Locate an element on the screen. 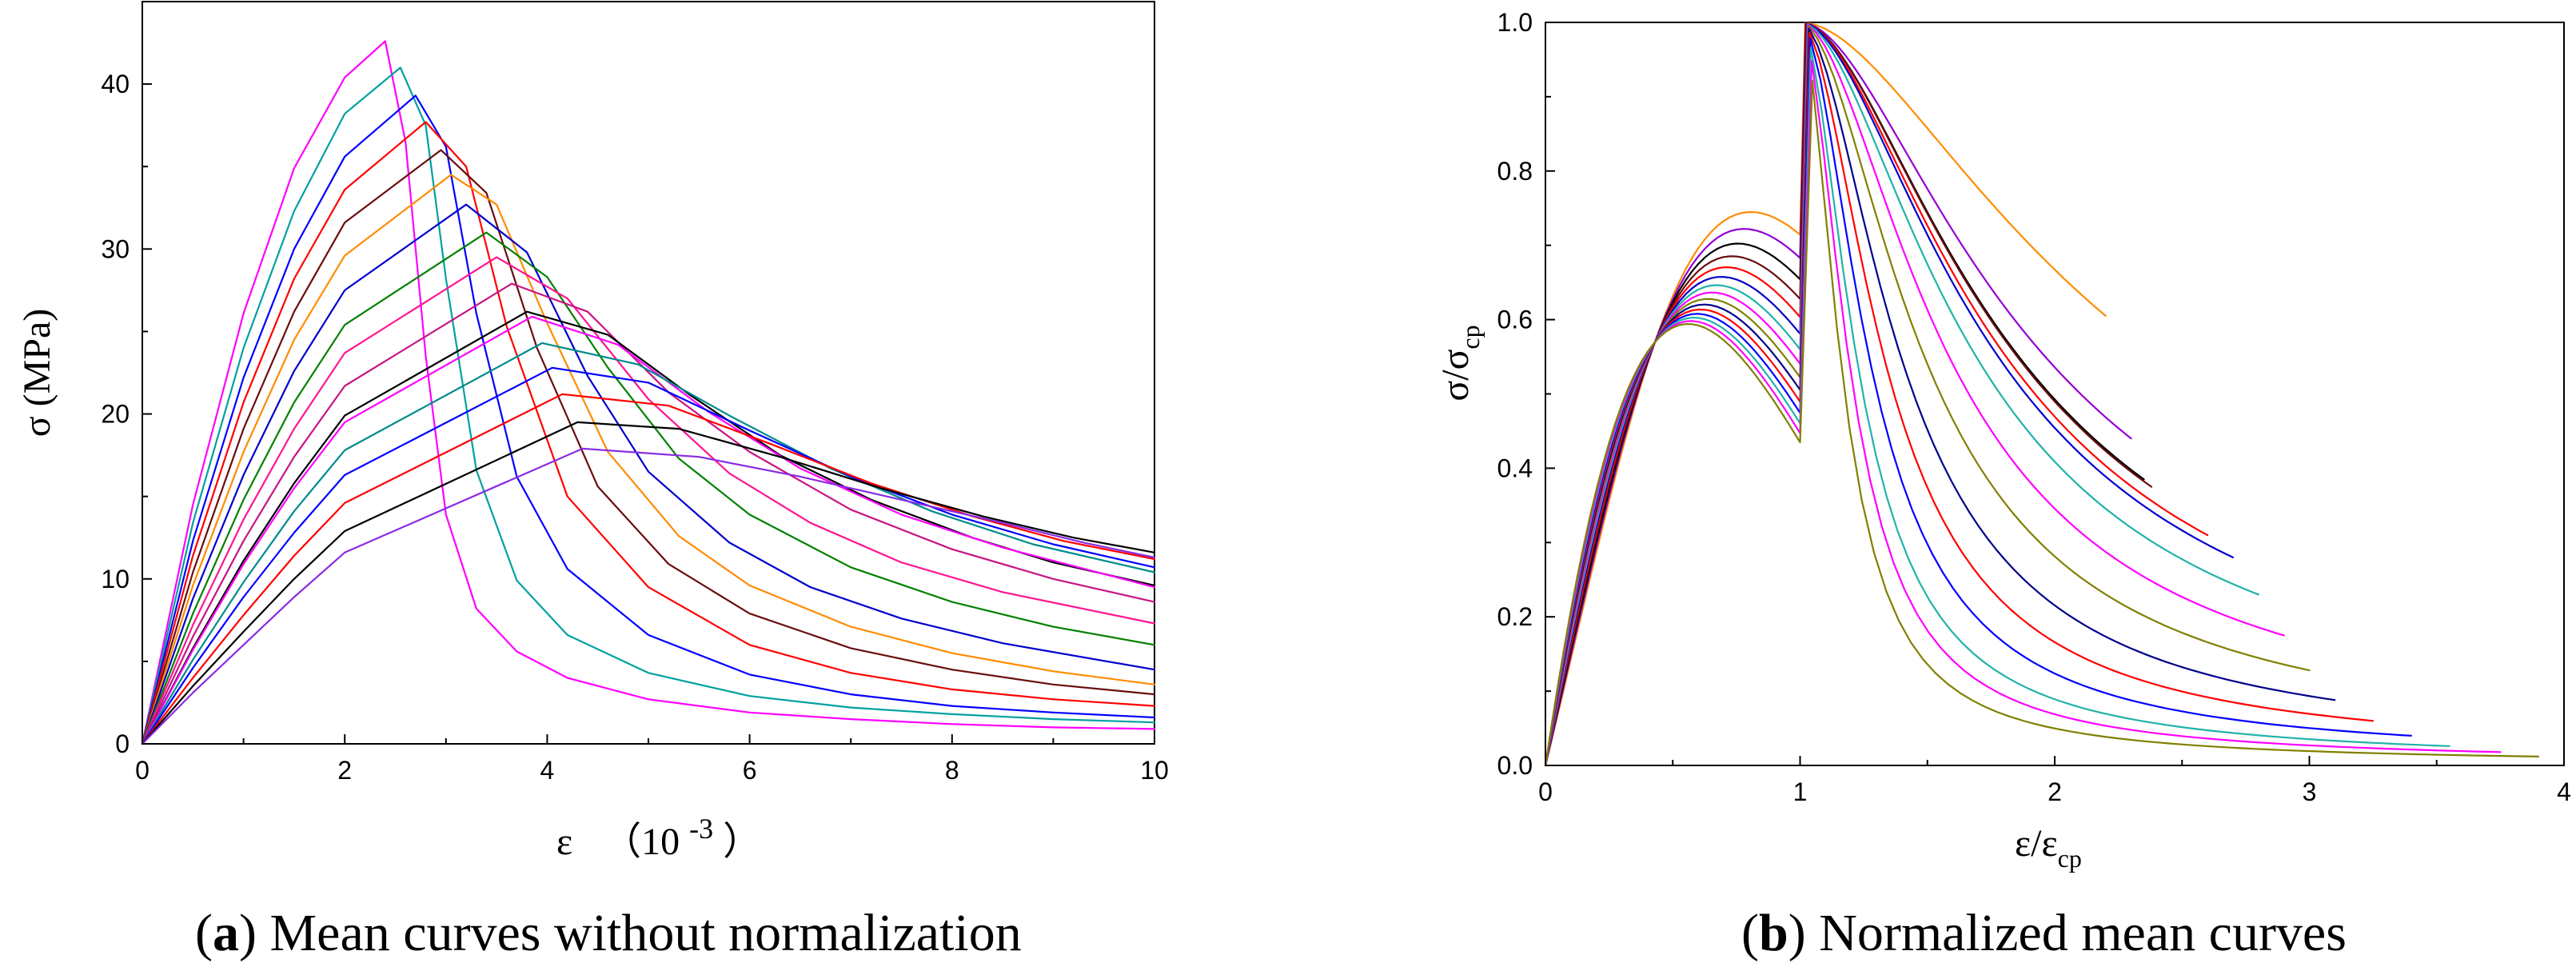 The height and width of the screenshot is (971, 2576). y-tick-label: 1.0 is located at coordinates (1515, 22).